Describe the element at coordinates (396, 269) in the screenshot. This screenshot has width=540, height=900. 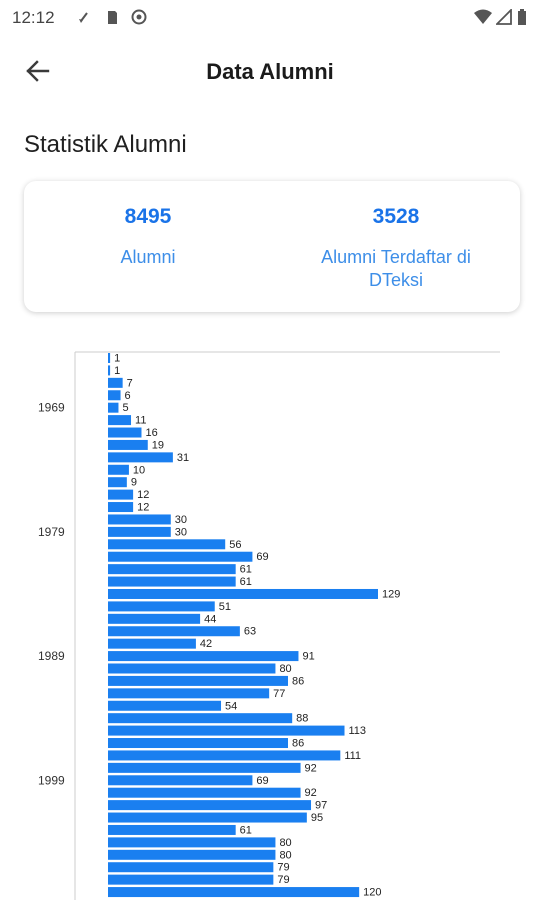
I see `stat-registered-label: Alumni Terdaftar di DTeksi` at that location.